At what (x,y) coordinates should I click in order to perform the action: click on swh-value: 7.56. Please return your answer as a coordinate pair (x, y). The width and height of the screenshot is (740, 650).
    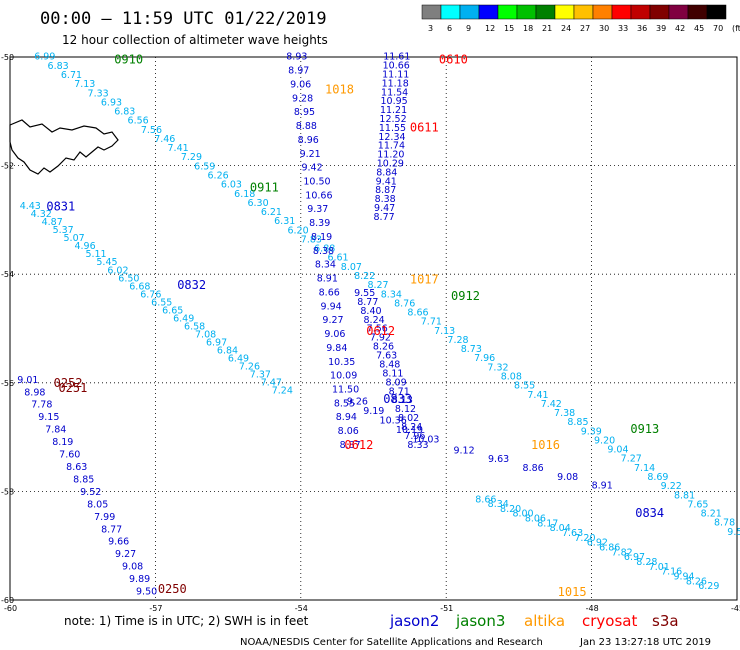
    Looking at the image, I should click on (377, 329).